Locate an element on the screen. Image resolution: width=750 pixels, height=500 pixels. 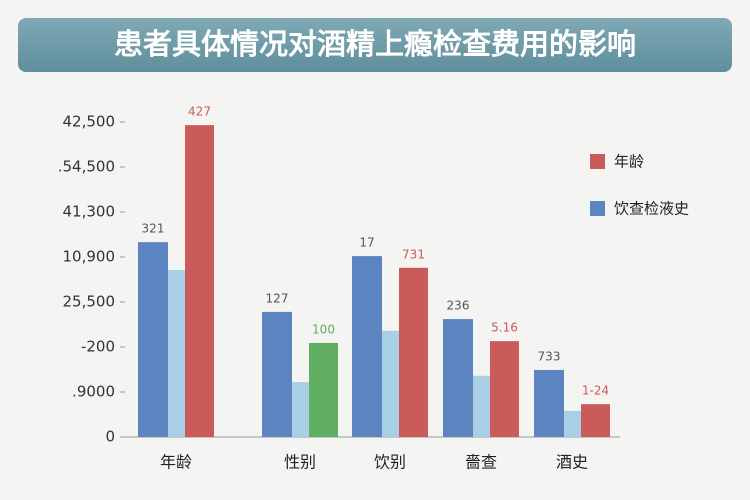
x-tick-label: 嗇查 is located at coordinates (481, 462).